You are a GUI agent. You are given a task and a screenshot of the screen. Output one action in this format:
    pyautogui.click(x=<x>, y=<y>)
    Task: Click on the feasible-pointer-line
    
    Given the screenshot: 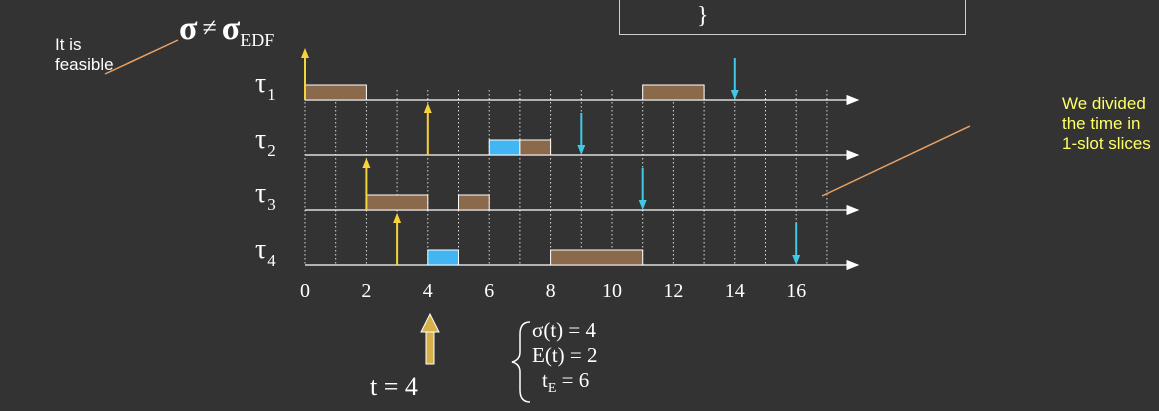 What is the action you would take?
    pyautogui.click(x=141, y=57)
    